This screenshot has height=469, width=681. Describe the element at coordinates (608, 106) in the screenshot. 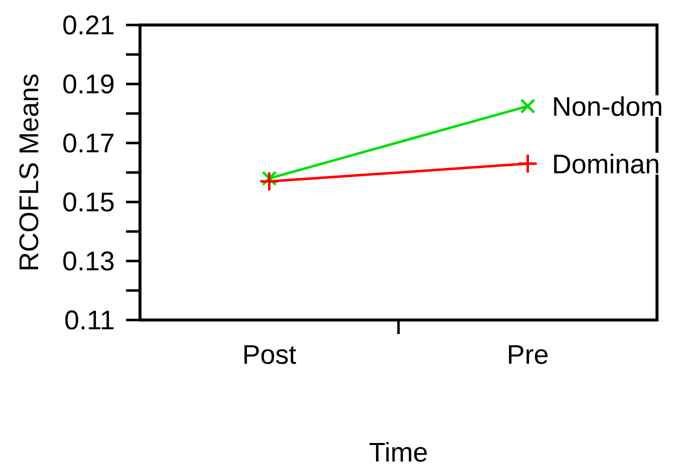

I see `series-label: Non-dom` at that location.